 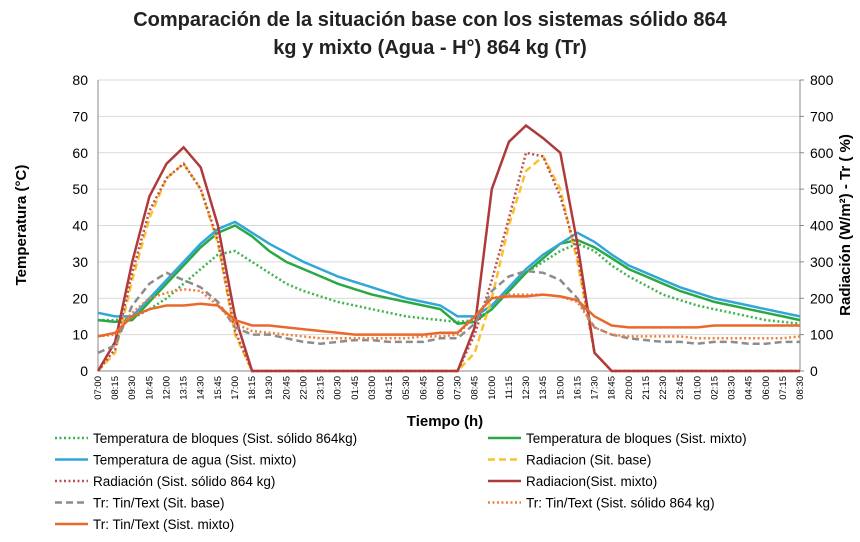 I want to click on x-tick-label: 07:30, so click(x=458, y=388).